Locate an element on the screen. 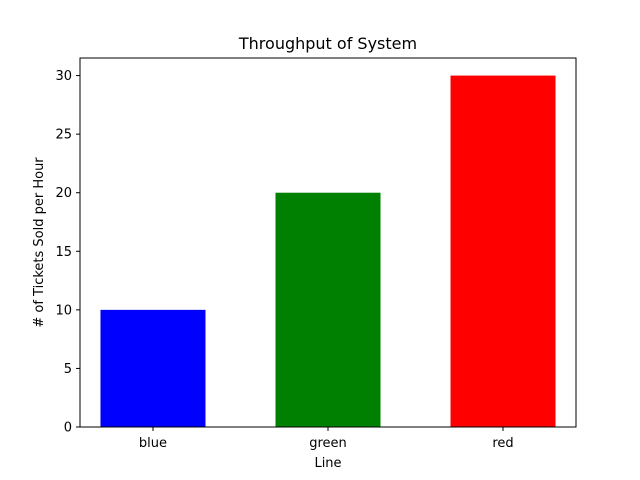  y-tick-label: 10 is located at coordinates (63, 310).